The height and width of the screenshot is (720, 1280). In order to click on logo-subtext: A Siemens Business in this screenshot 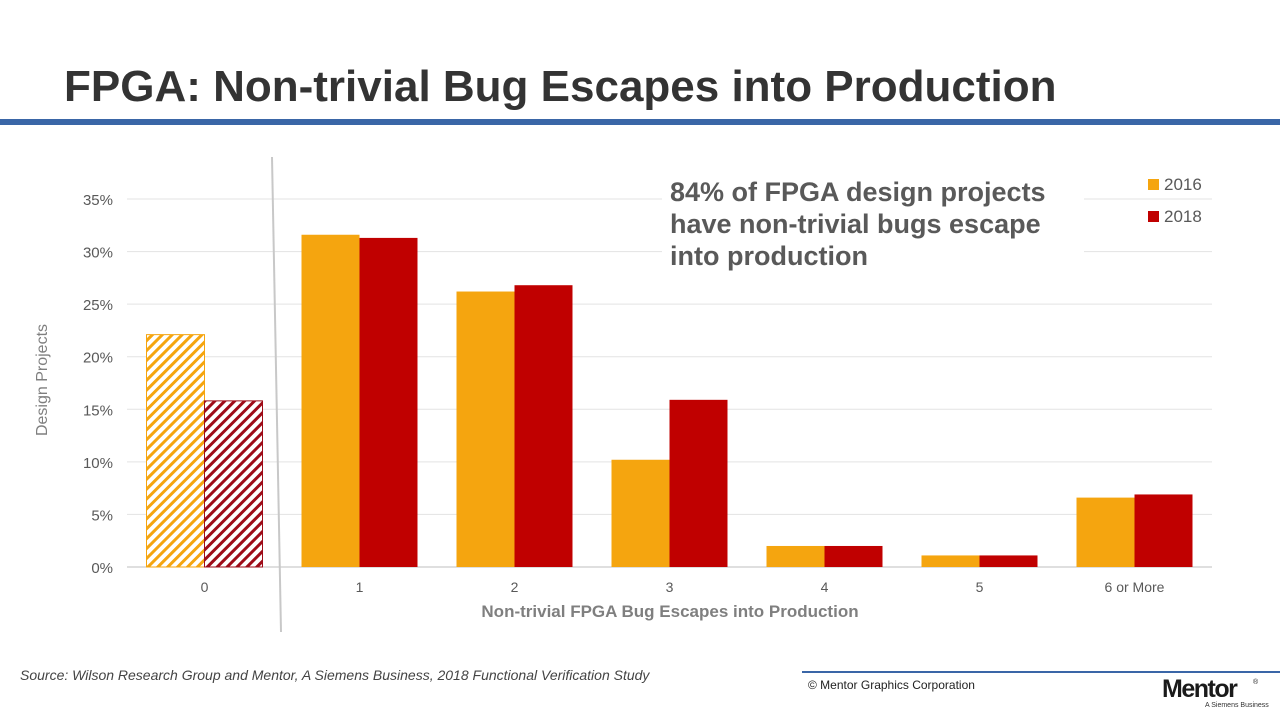, I will do `click(1237, 705)`.